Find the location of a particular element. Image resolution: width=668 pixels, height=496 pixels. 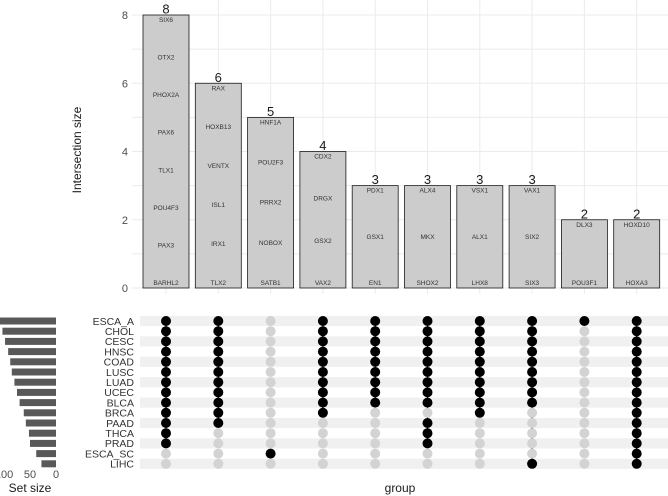

y-axis: 0 2 4 6 8 is located at coordinates (125, 152).